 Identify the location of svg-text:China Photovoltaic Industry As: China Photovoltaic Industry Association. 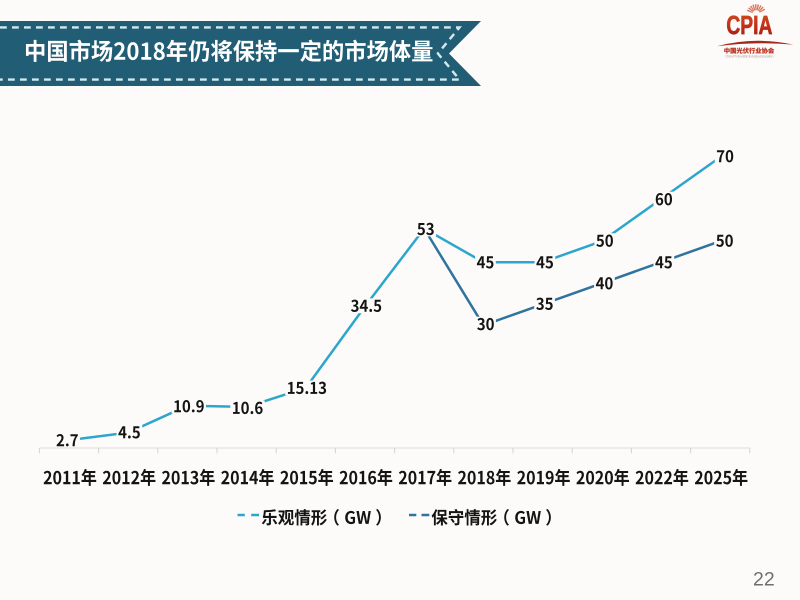
(749, 57).